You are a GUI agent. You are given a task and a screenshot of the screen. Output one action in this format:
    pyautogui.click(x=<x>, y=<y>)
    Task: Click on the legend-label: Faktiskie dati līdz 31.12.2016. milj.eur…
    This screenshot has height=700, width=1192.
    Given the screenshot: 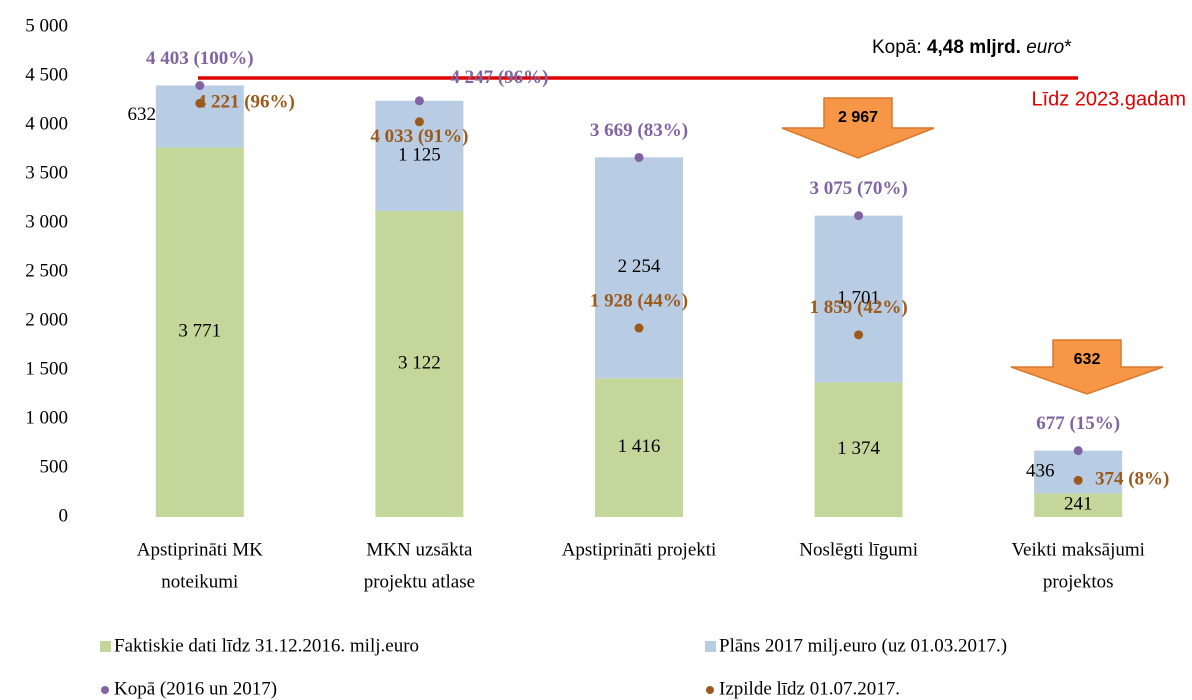 What is the action you would take?
    pyautogui.click(x=266, y=645)
    